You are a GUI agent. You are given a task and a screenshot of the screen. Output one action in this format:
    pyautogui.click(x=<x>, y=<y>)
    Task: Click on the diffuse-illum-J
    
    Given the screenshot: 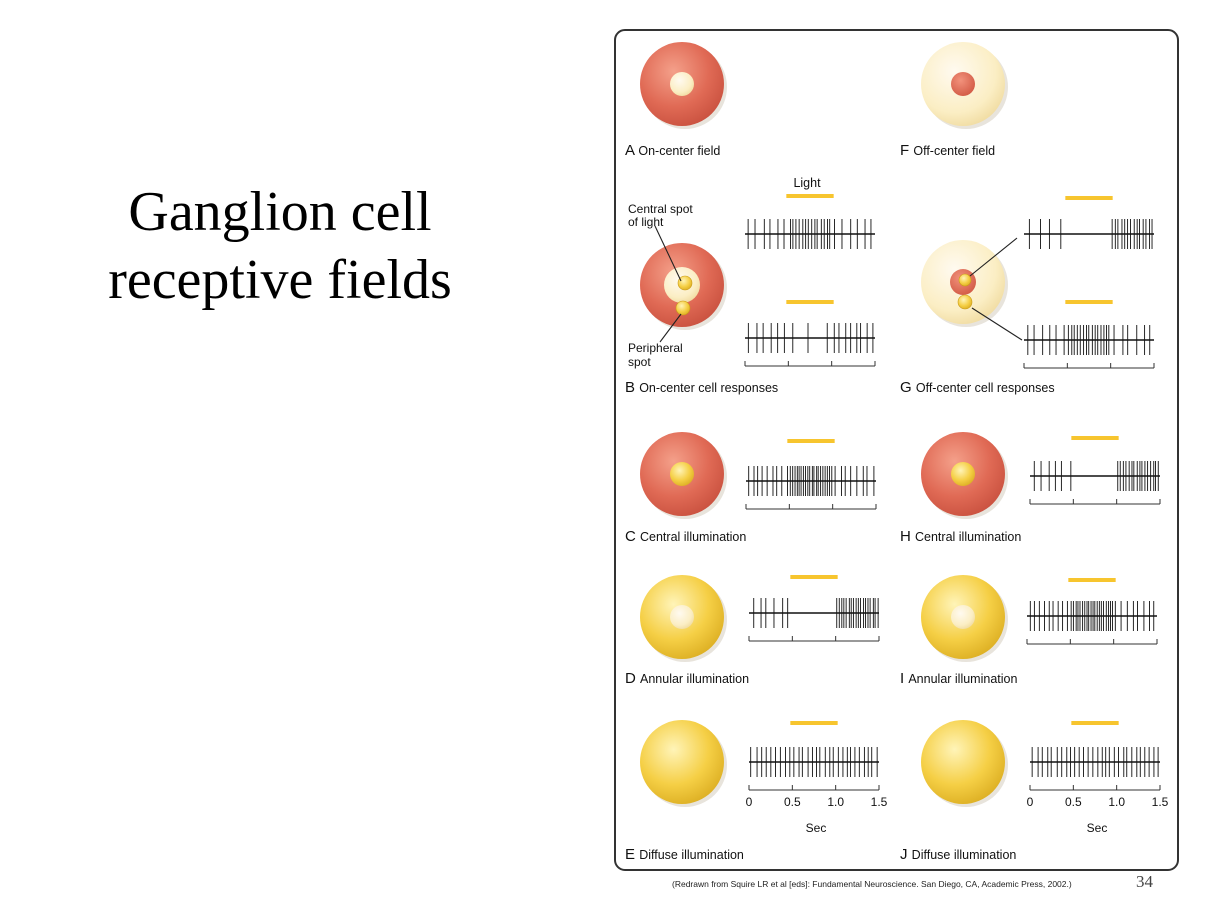 What is the action you would take?
    pyautogui.click(x=964, y=763)
    